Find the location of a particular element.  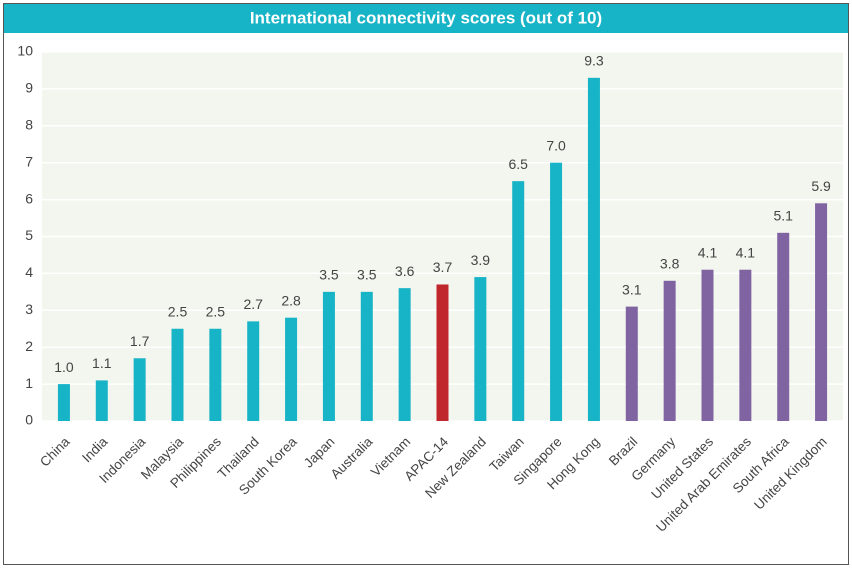

y-tick-label: 8 is located at coordinates (29, 125).